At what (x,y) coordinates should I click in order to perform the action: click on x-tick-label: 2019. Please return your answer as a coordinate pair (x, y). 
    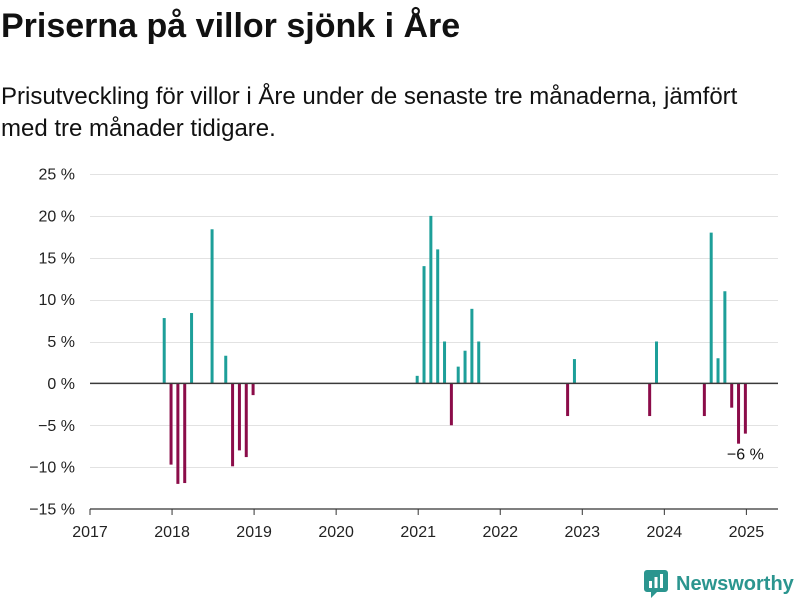
    Looking at the image, I should click on (254, 532).